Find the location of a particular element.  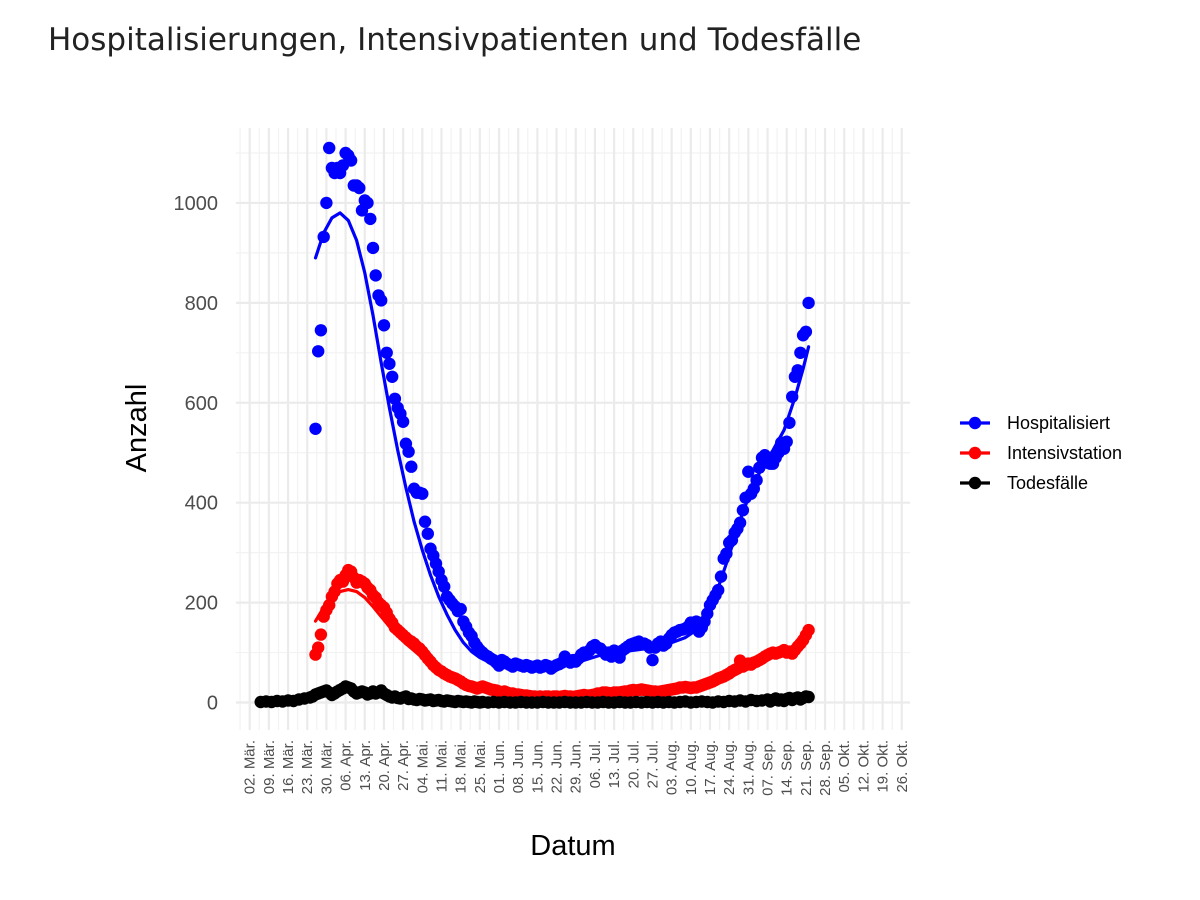

legend-label: Todesfälle is located at coordinates (1047, 483).